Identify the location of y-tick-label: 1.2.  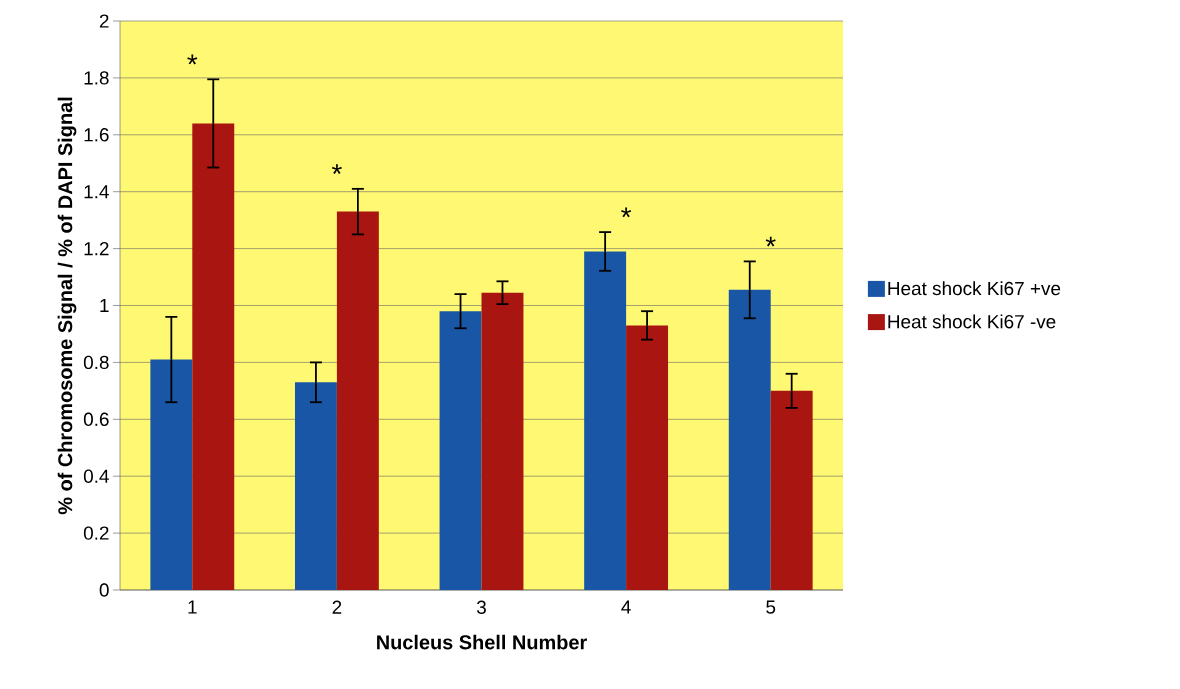
(96, 248).